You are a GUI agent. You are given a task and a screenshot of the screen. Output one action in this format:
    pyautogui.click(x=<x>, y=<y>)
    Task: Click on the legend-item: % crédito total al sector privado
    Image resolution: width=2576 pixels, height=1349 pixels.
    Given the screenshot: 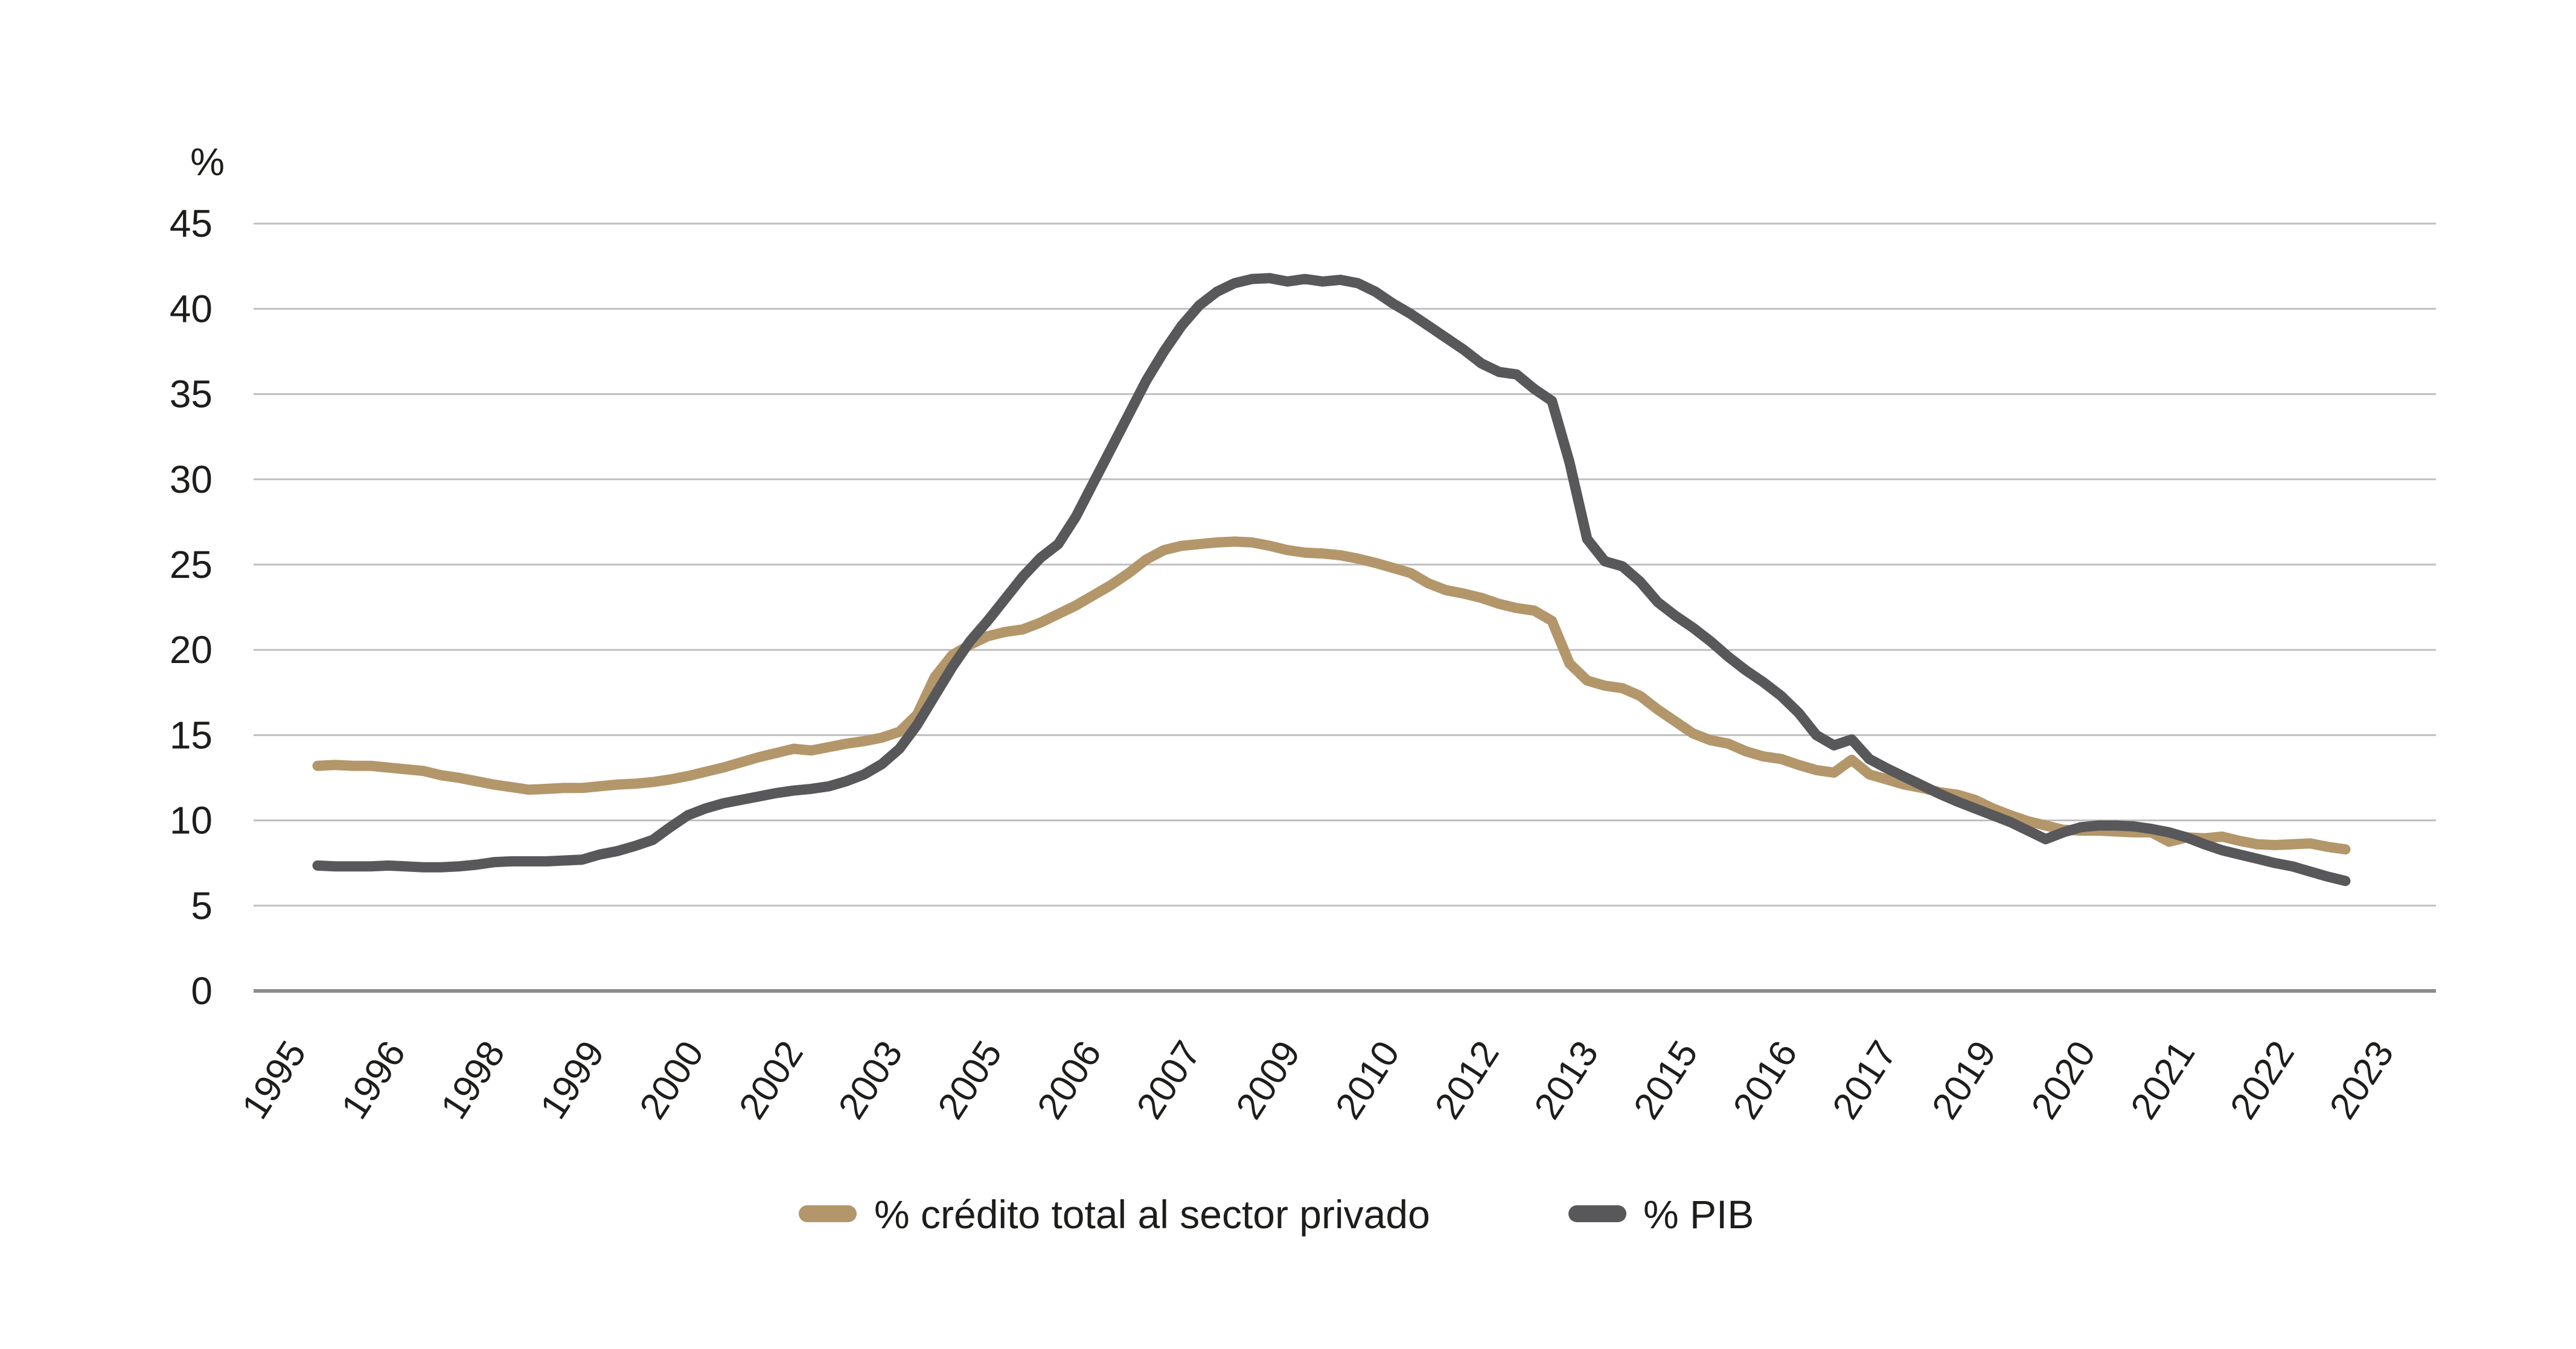 What is the action you would take?
    pyautogui.click(x=1114, y=1214)
    